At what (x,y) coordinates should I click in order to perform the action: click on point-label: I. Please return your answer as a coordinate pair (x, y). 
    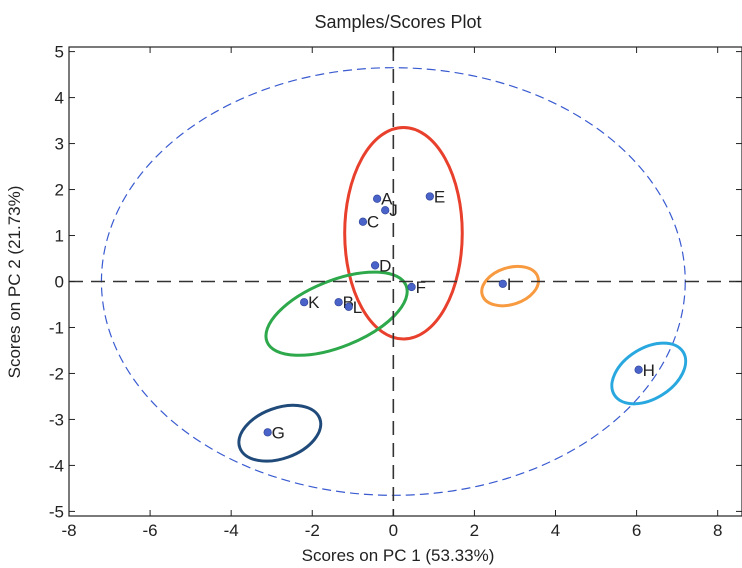
    Looking at the image, I should click on (509, 284).